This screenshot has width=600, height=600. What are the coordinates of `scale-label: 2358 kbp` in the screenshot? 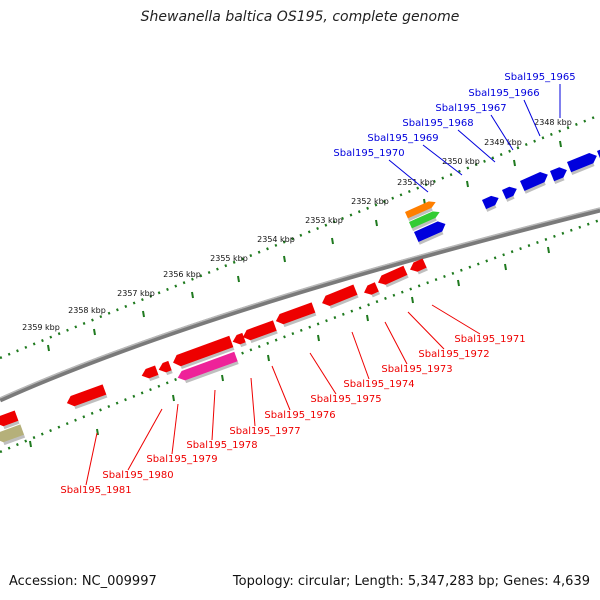 It's located at (87, 310).